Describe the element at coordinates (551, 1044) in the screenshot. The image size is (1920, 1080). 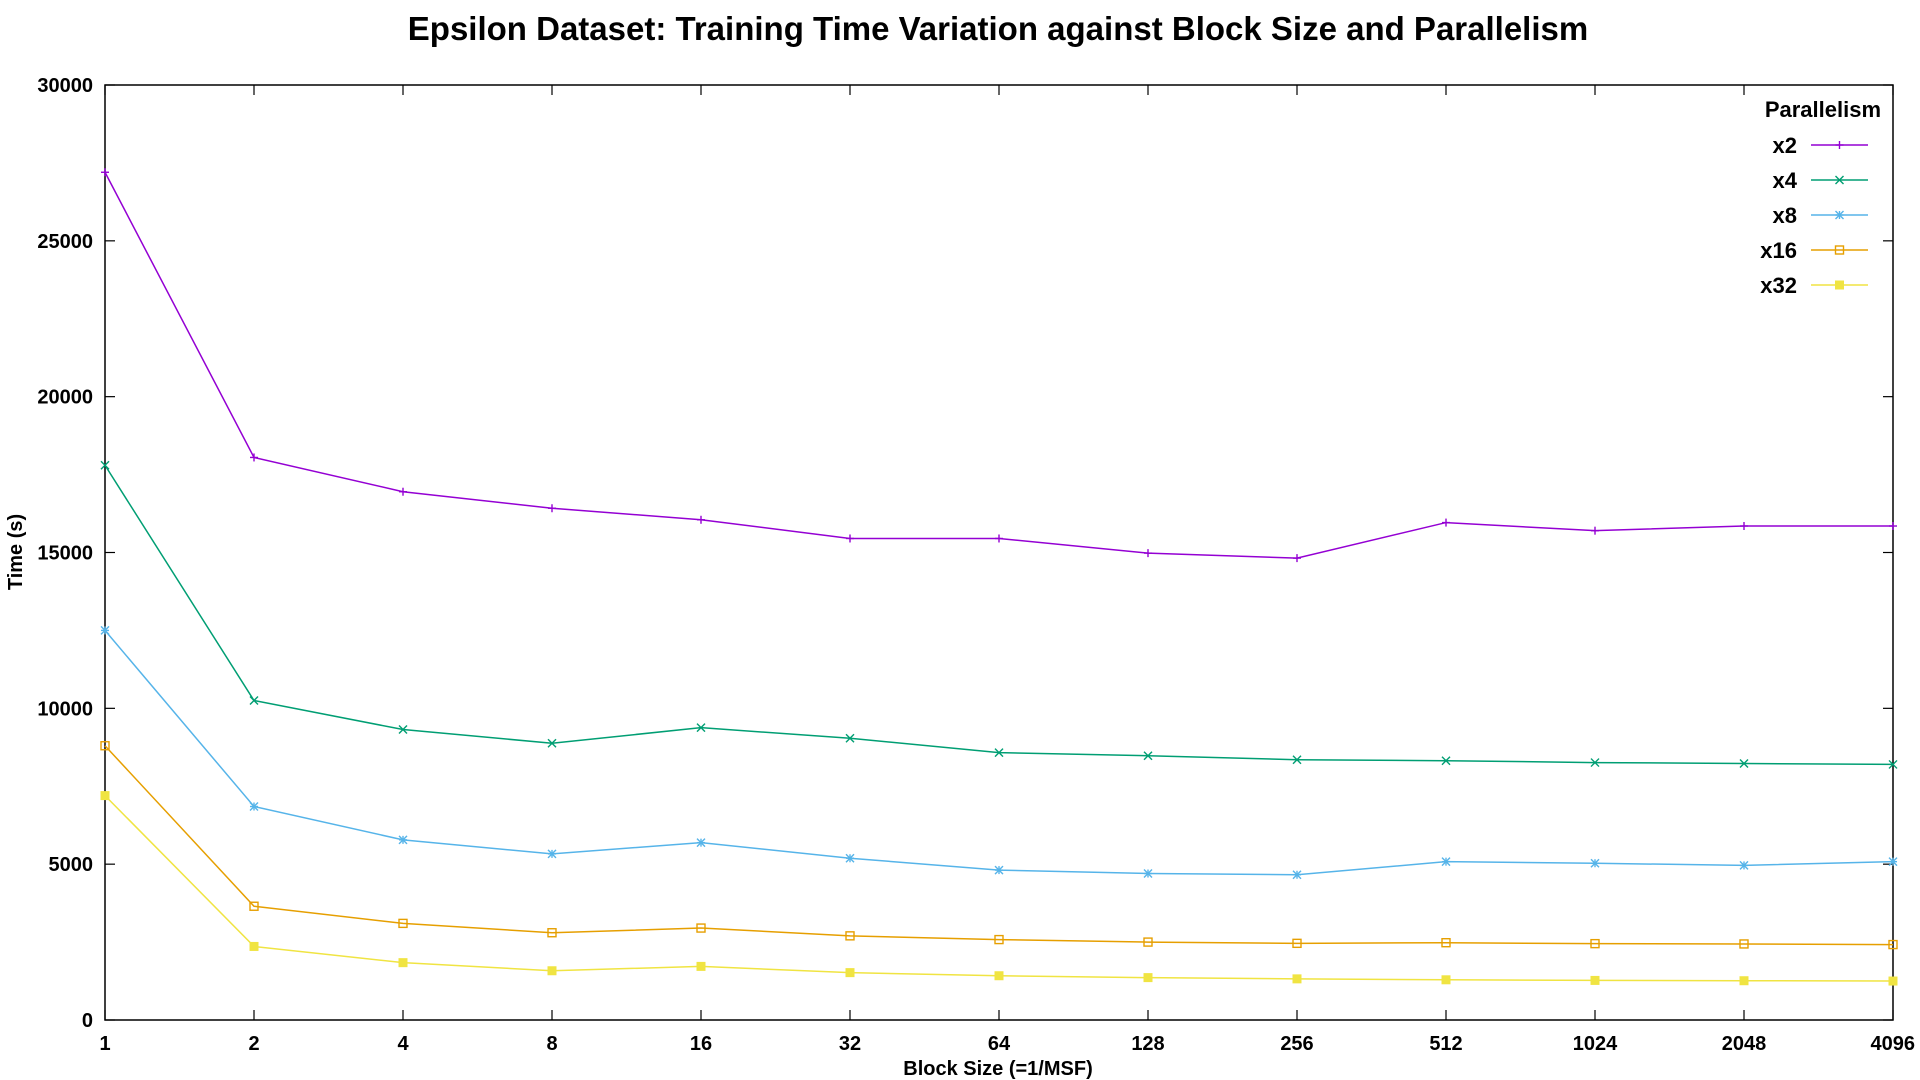
I see `x-tick-label: 8` at that location.